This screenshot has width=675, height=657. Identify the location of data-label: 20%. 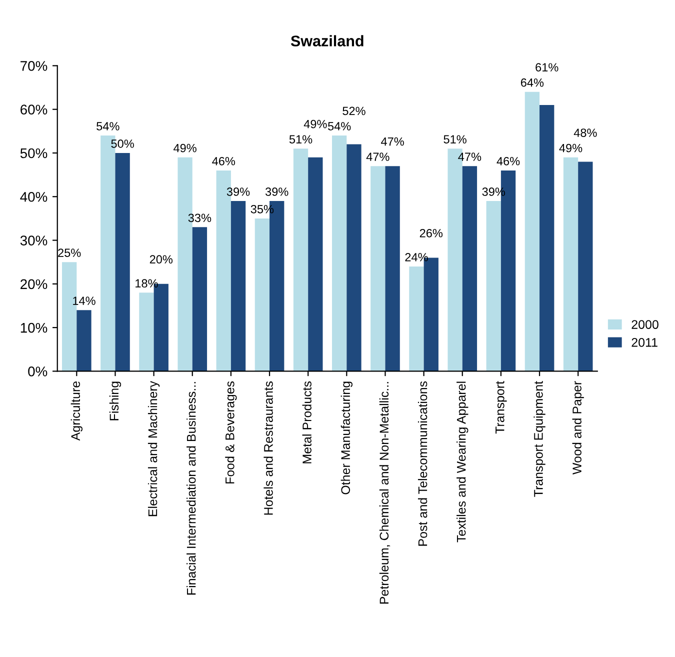
(161, 259).